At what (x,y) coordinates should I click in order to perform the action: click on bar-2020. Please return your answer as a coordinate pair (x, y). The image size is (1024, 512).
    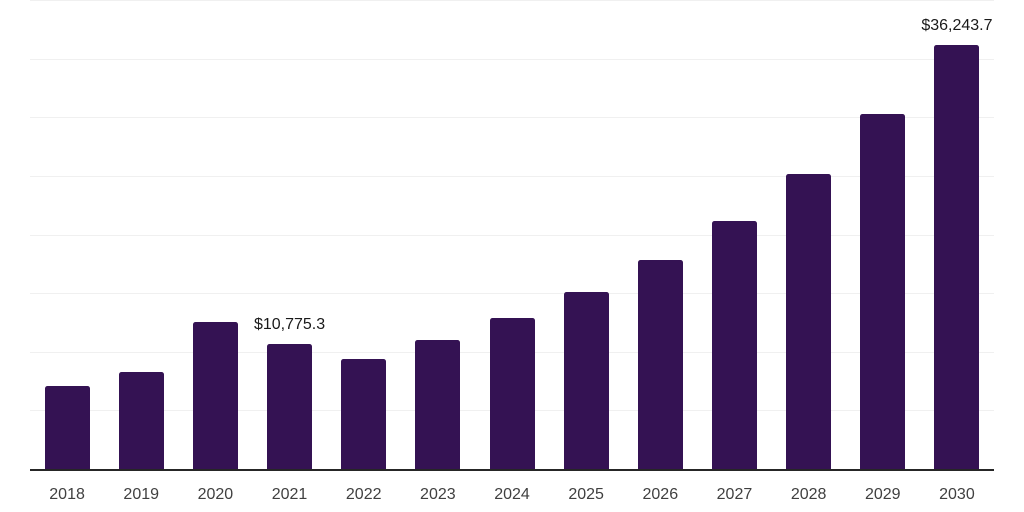
    Looking at the image, I should click on (215, 395).